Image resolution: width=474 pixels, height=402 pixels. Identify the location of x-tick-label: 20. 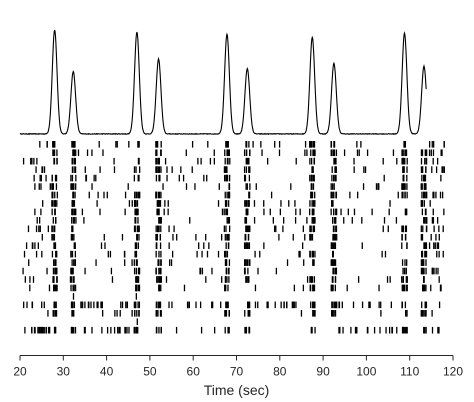
(20, 372).